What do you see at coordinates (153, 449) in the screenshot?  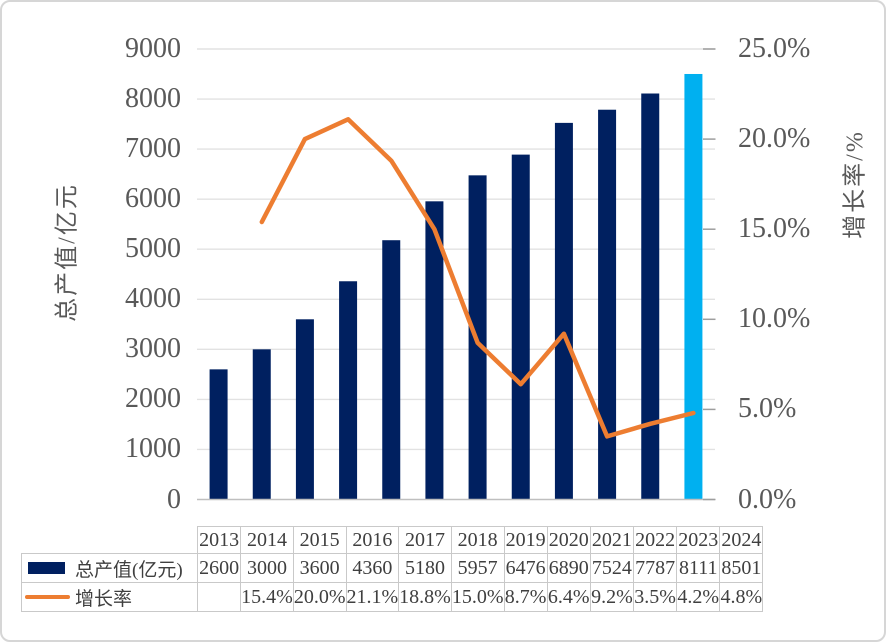 I see `left-axis-tick-label: 1000` at bounding box center [153, 449].